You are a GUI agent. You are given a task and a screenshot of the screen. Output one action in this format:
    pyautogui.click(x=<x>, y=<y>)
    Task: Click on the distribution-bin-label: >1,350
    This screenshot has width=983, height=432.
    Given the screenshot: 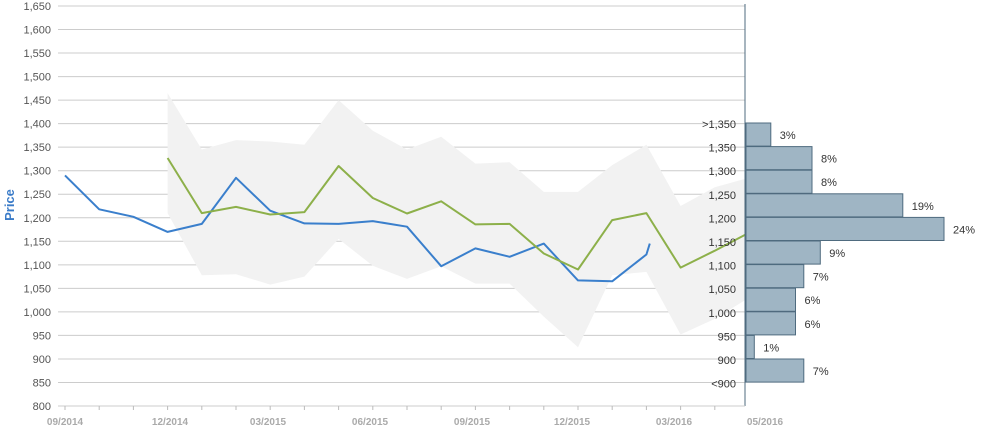 What is the action you would take?
    pyautogui.click(x=719, y=125)
    